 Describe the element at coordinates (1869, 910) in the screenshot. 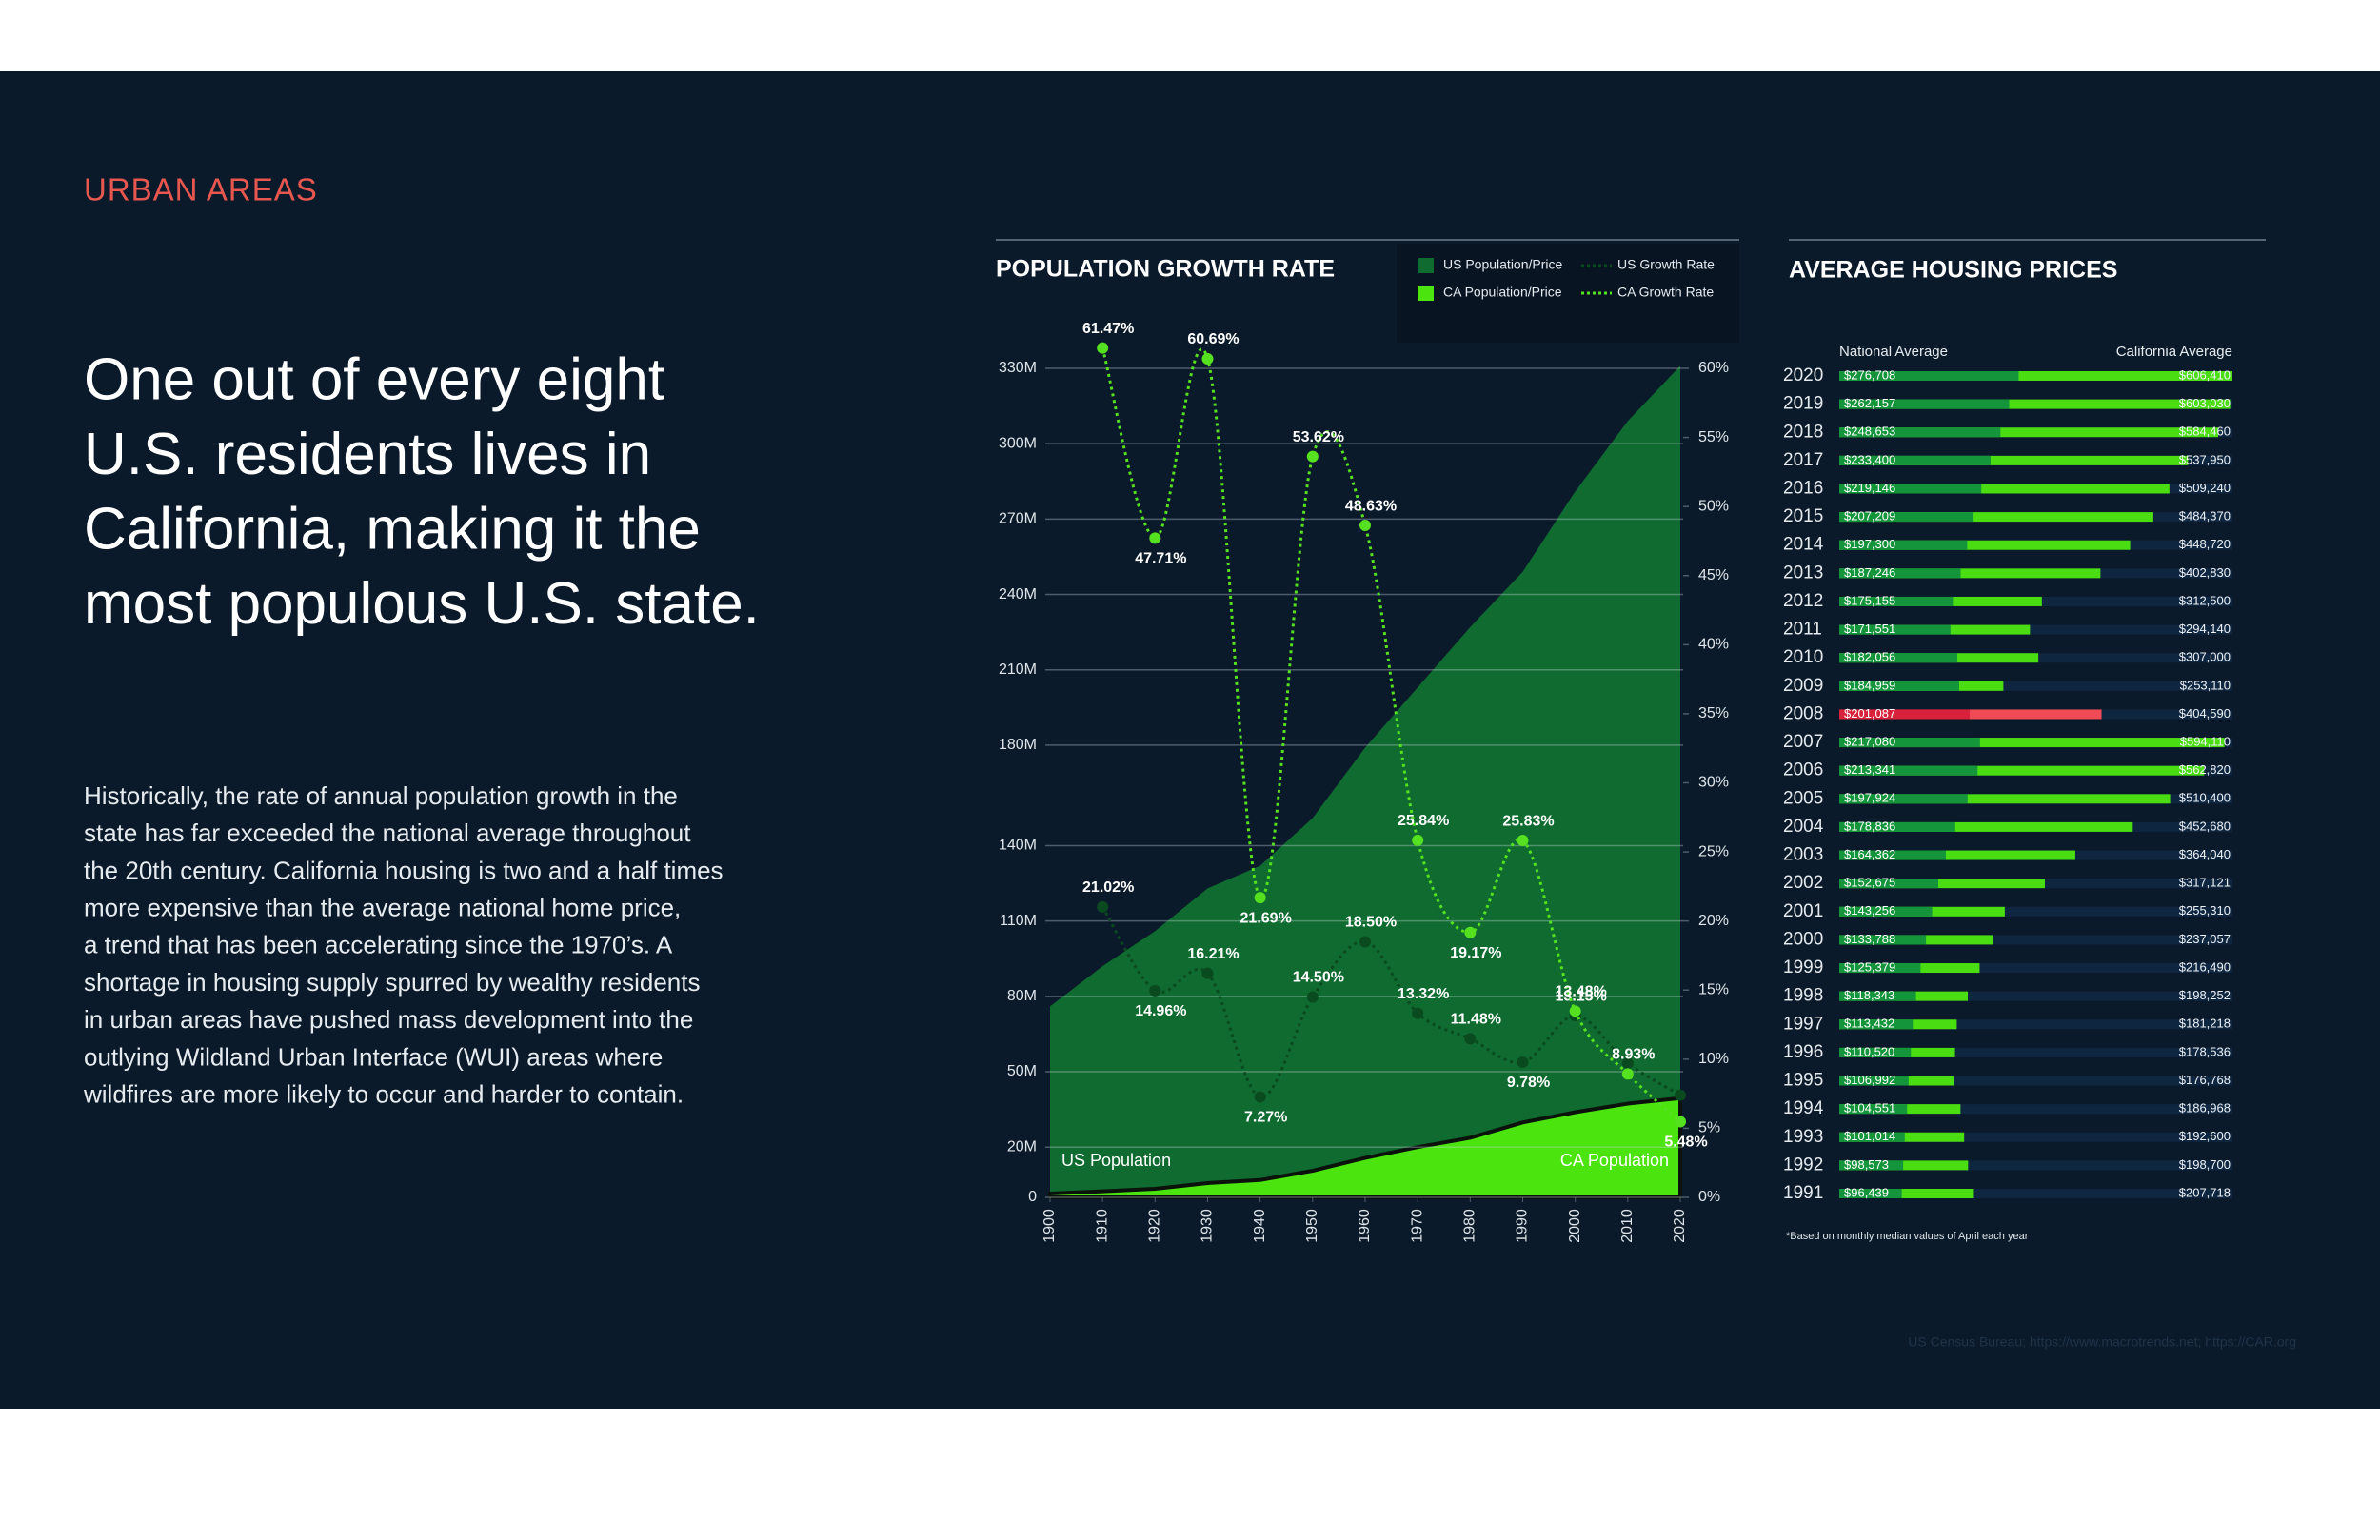

I see `value-label: $143,256` at that location.